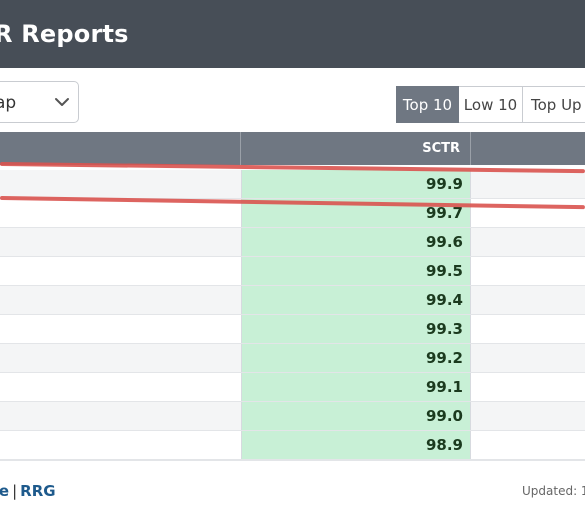 The image size is (585, 510). What do you see at coordinates (554, 104) in the screenshot?
I see `top-up-button: Top Up` at bounding box center [554, 104].